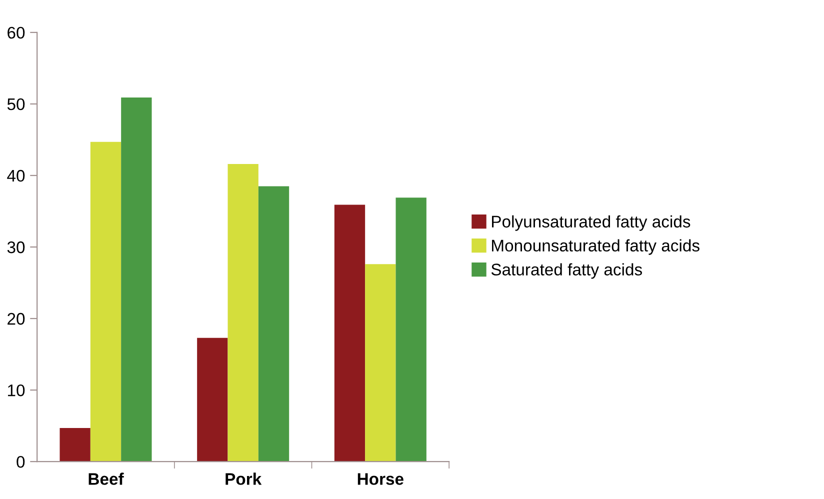  I want to click on y-tick-label: 60, so click(16, 32).